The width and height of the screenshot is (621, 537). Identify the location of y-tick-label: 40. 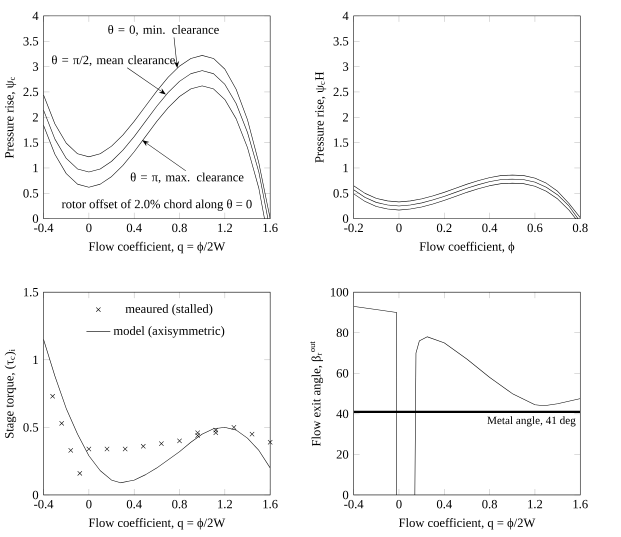
(342, 414).